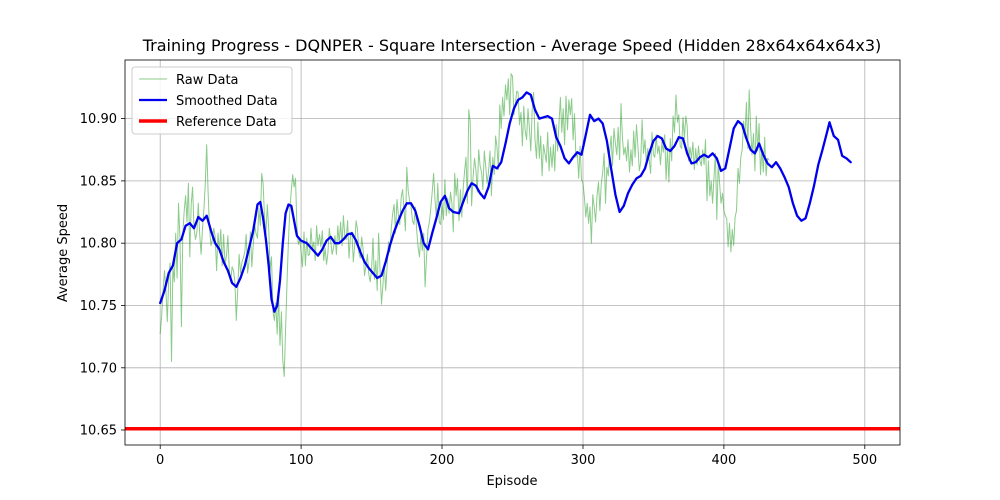 This screenshot has width=1000, height=500. I want to click on legend-label-smoothed-data: Smoothed Data, so click(227, 101).